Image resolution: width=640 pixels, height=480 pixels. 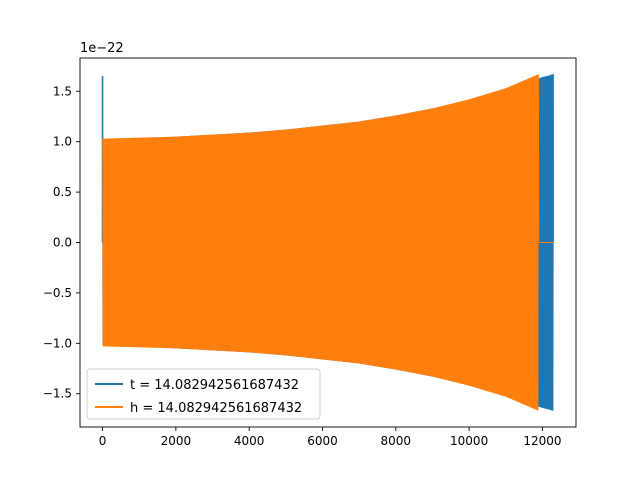 I want to click on y-tick-label: 0.0, so click(x=62, y=243).